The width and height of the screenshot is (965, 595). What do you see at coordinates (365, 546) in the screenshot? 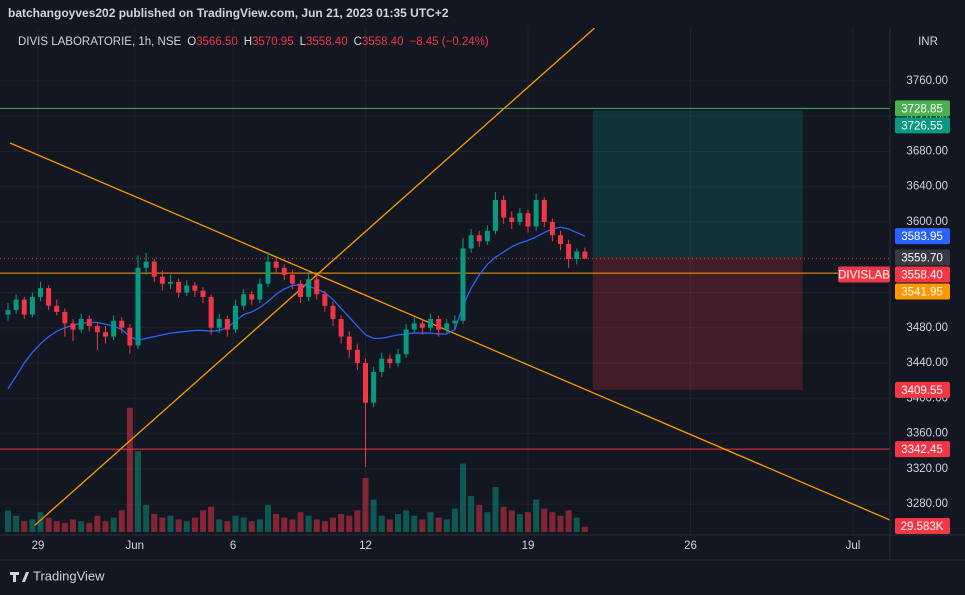
I see `x-tick-label: 12` at bounding box center [365, 546].